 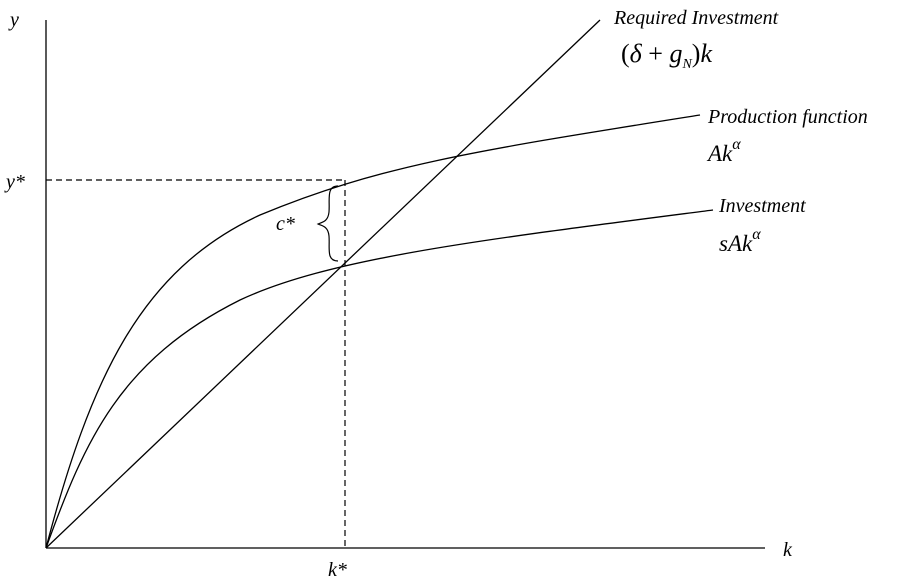 I want to click on consumption-label: c*, so click(x=285, y=224).